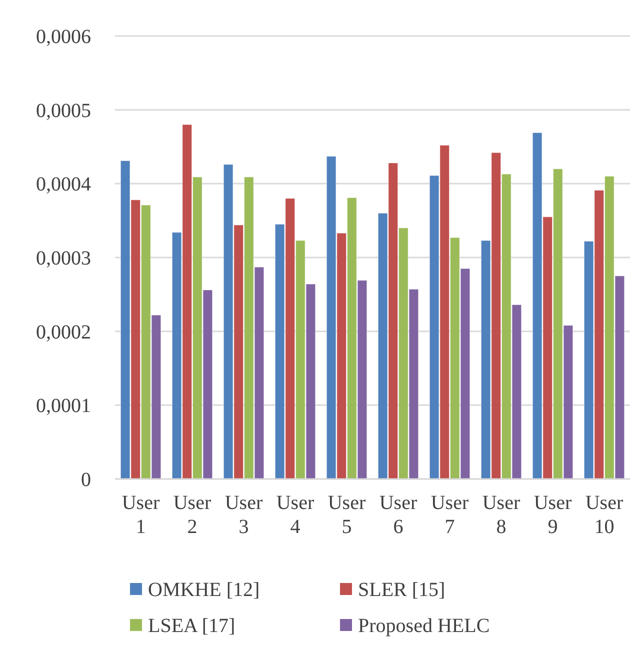 The image size is (640, 666). What do you see at coordinates (63, 111) in the screenshot?
I see `y-tick-label: 0,0005` at bounding box center [63, 111].